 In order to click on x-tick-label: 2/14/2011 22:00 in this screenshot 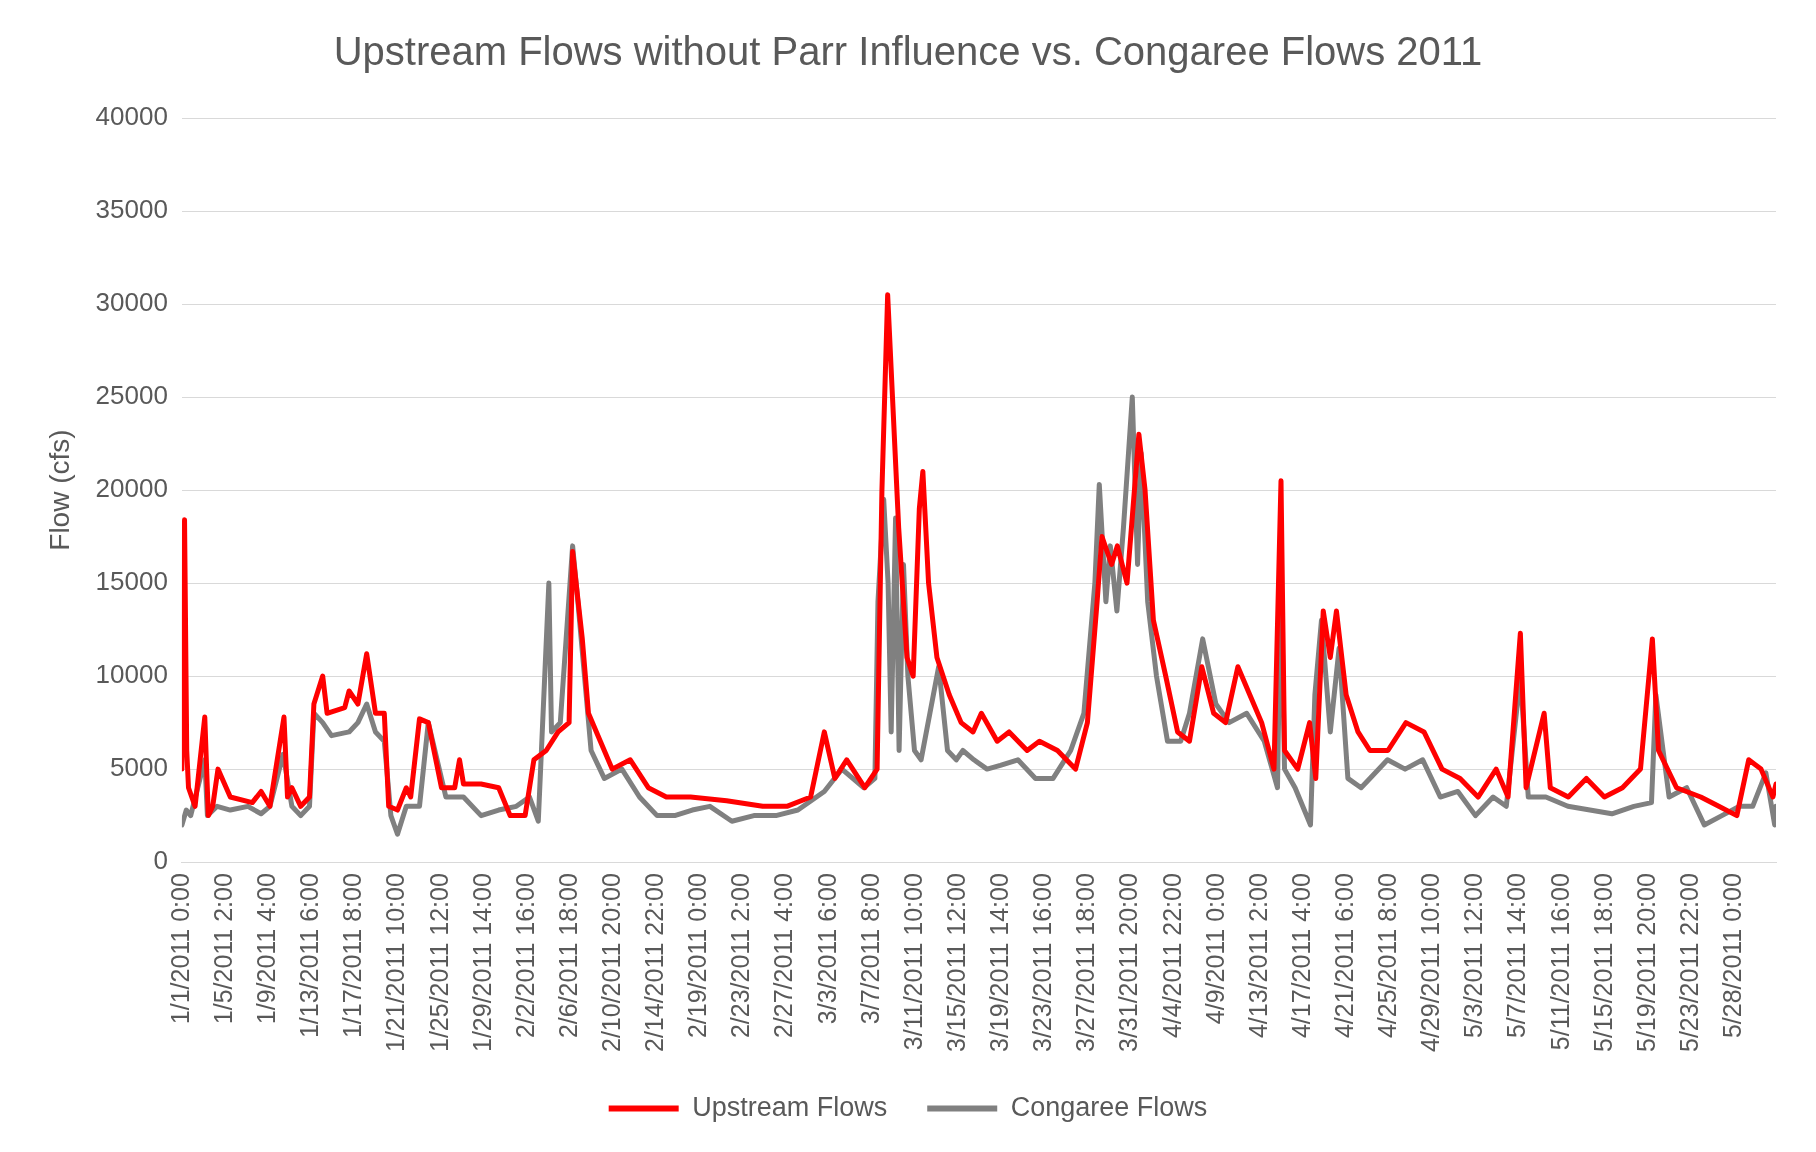, I will do `click(654, 963)`.